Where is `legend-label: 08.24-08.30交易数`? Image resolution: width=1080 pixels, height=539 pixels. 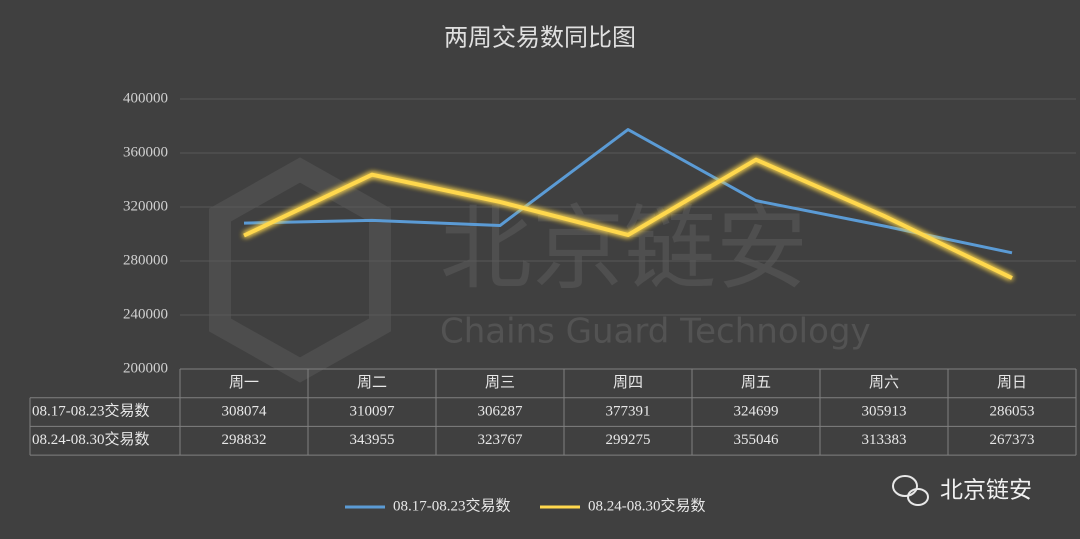
legend-label: 08.24-08.30交易数 is located at coordinates (647, 505).